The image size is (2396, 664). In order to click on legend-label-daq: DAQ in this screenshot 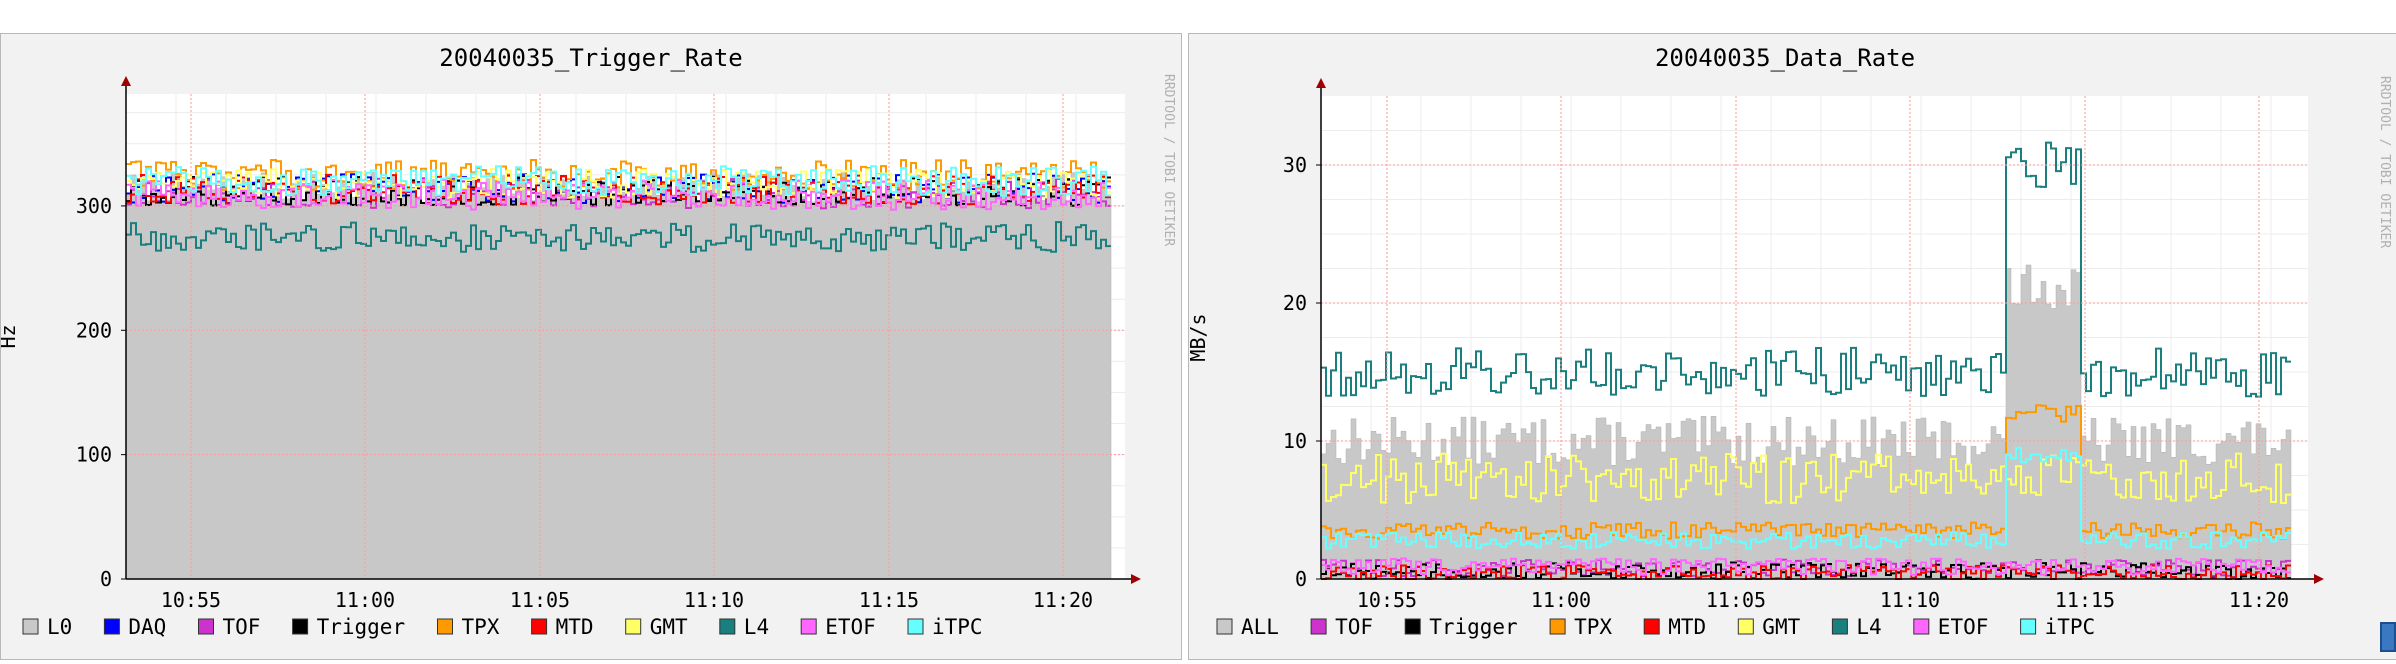, I will do `click(147, 627)`.